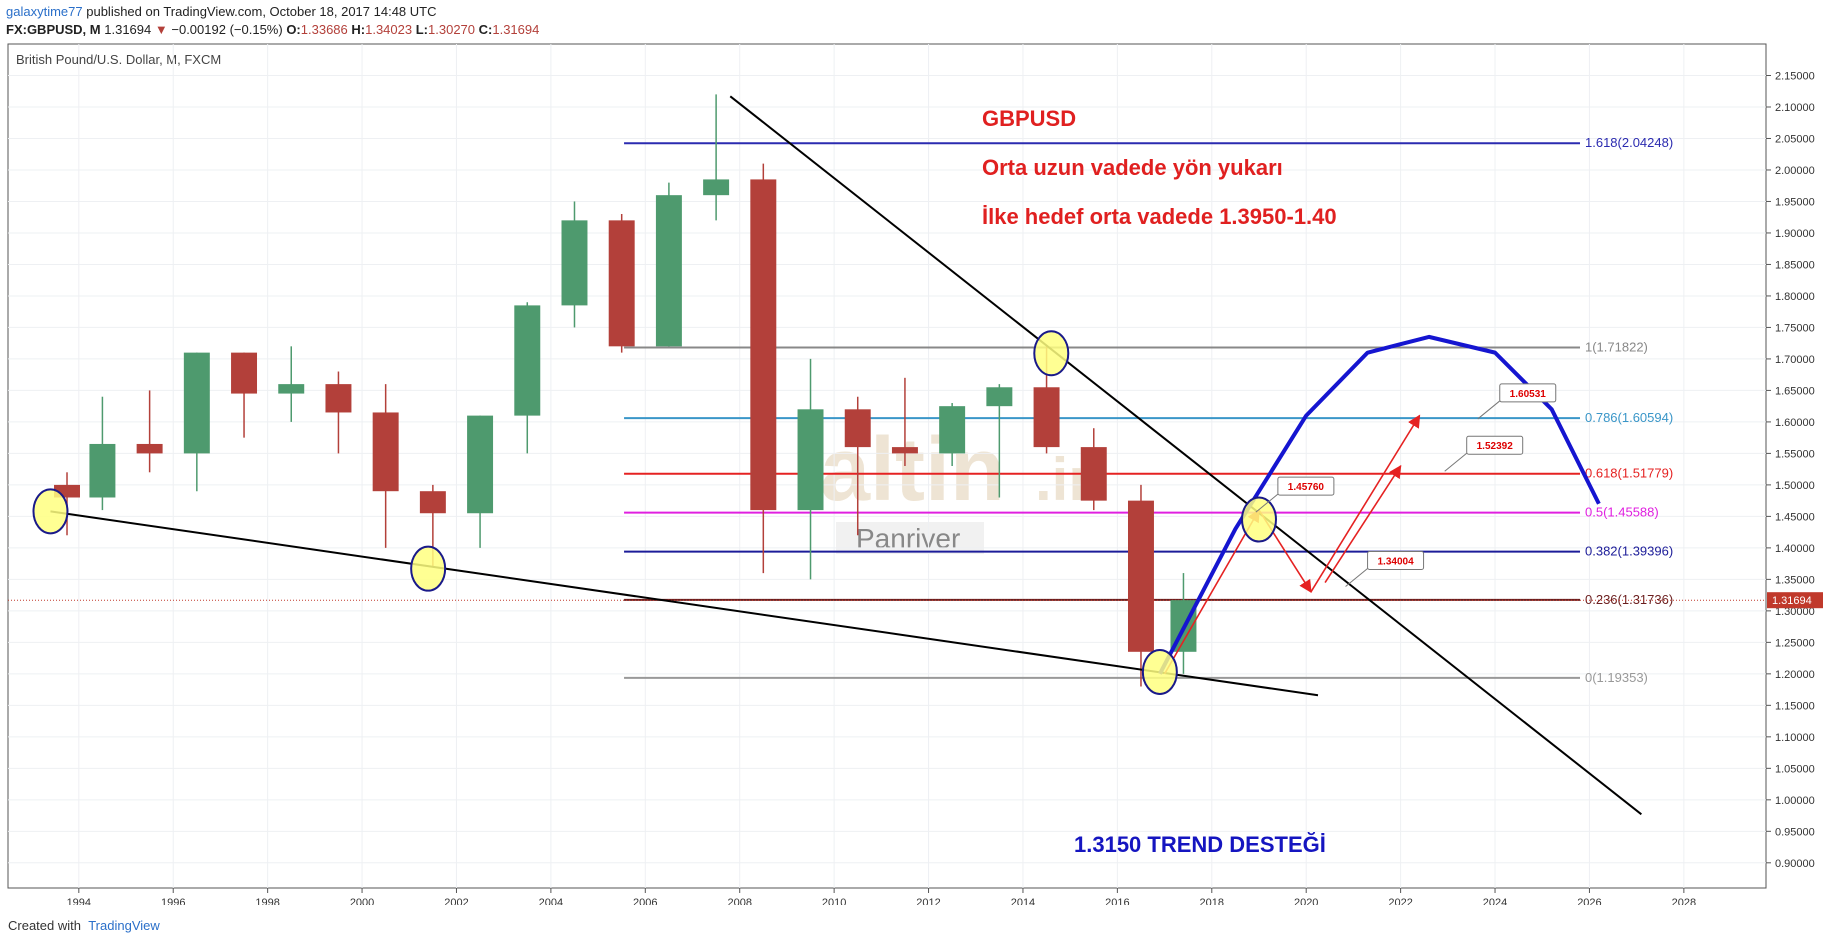  Describe the element at coordinates (928, 901) in the screenshot. I see `x-tick-label: 2012` at that location.